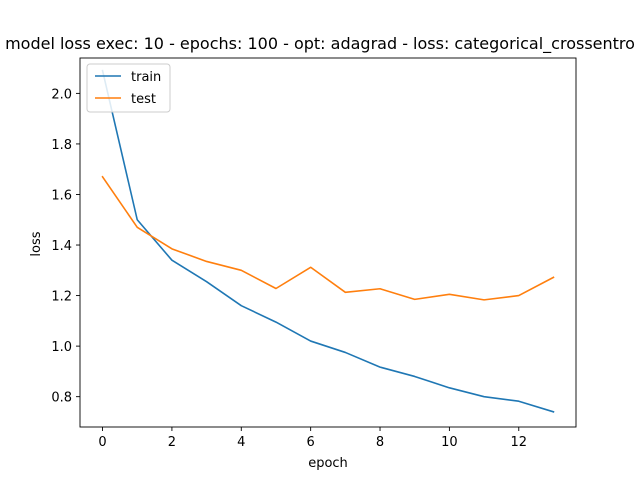 Image resolution: width=640 pixels, height=480 pixels. Describe the element at coordinates (241, 442) in the screenshot. I see `x-tick-label: 4` at that location.